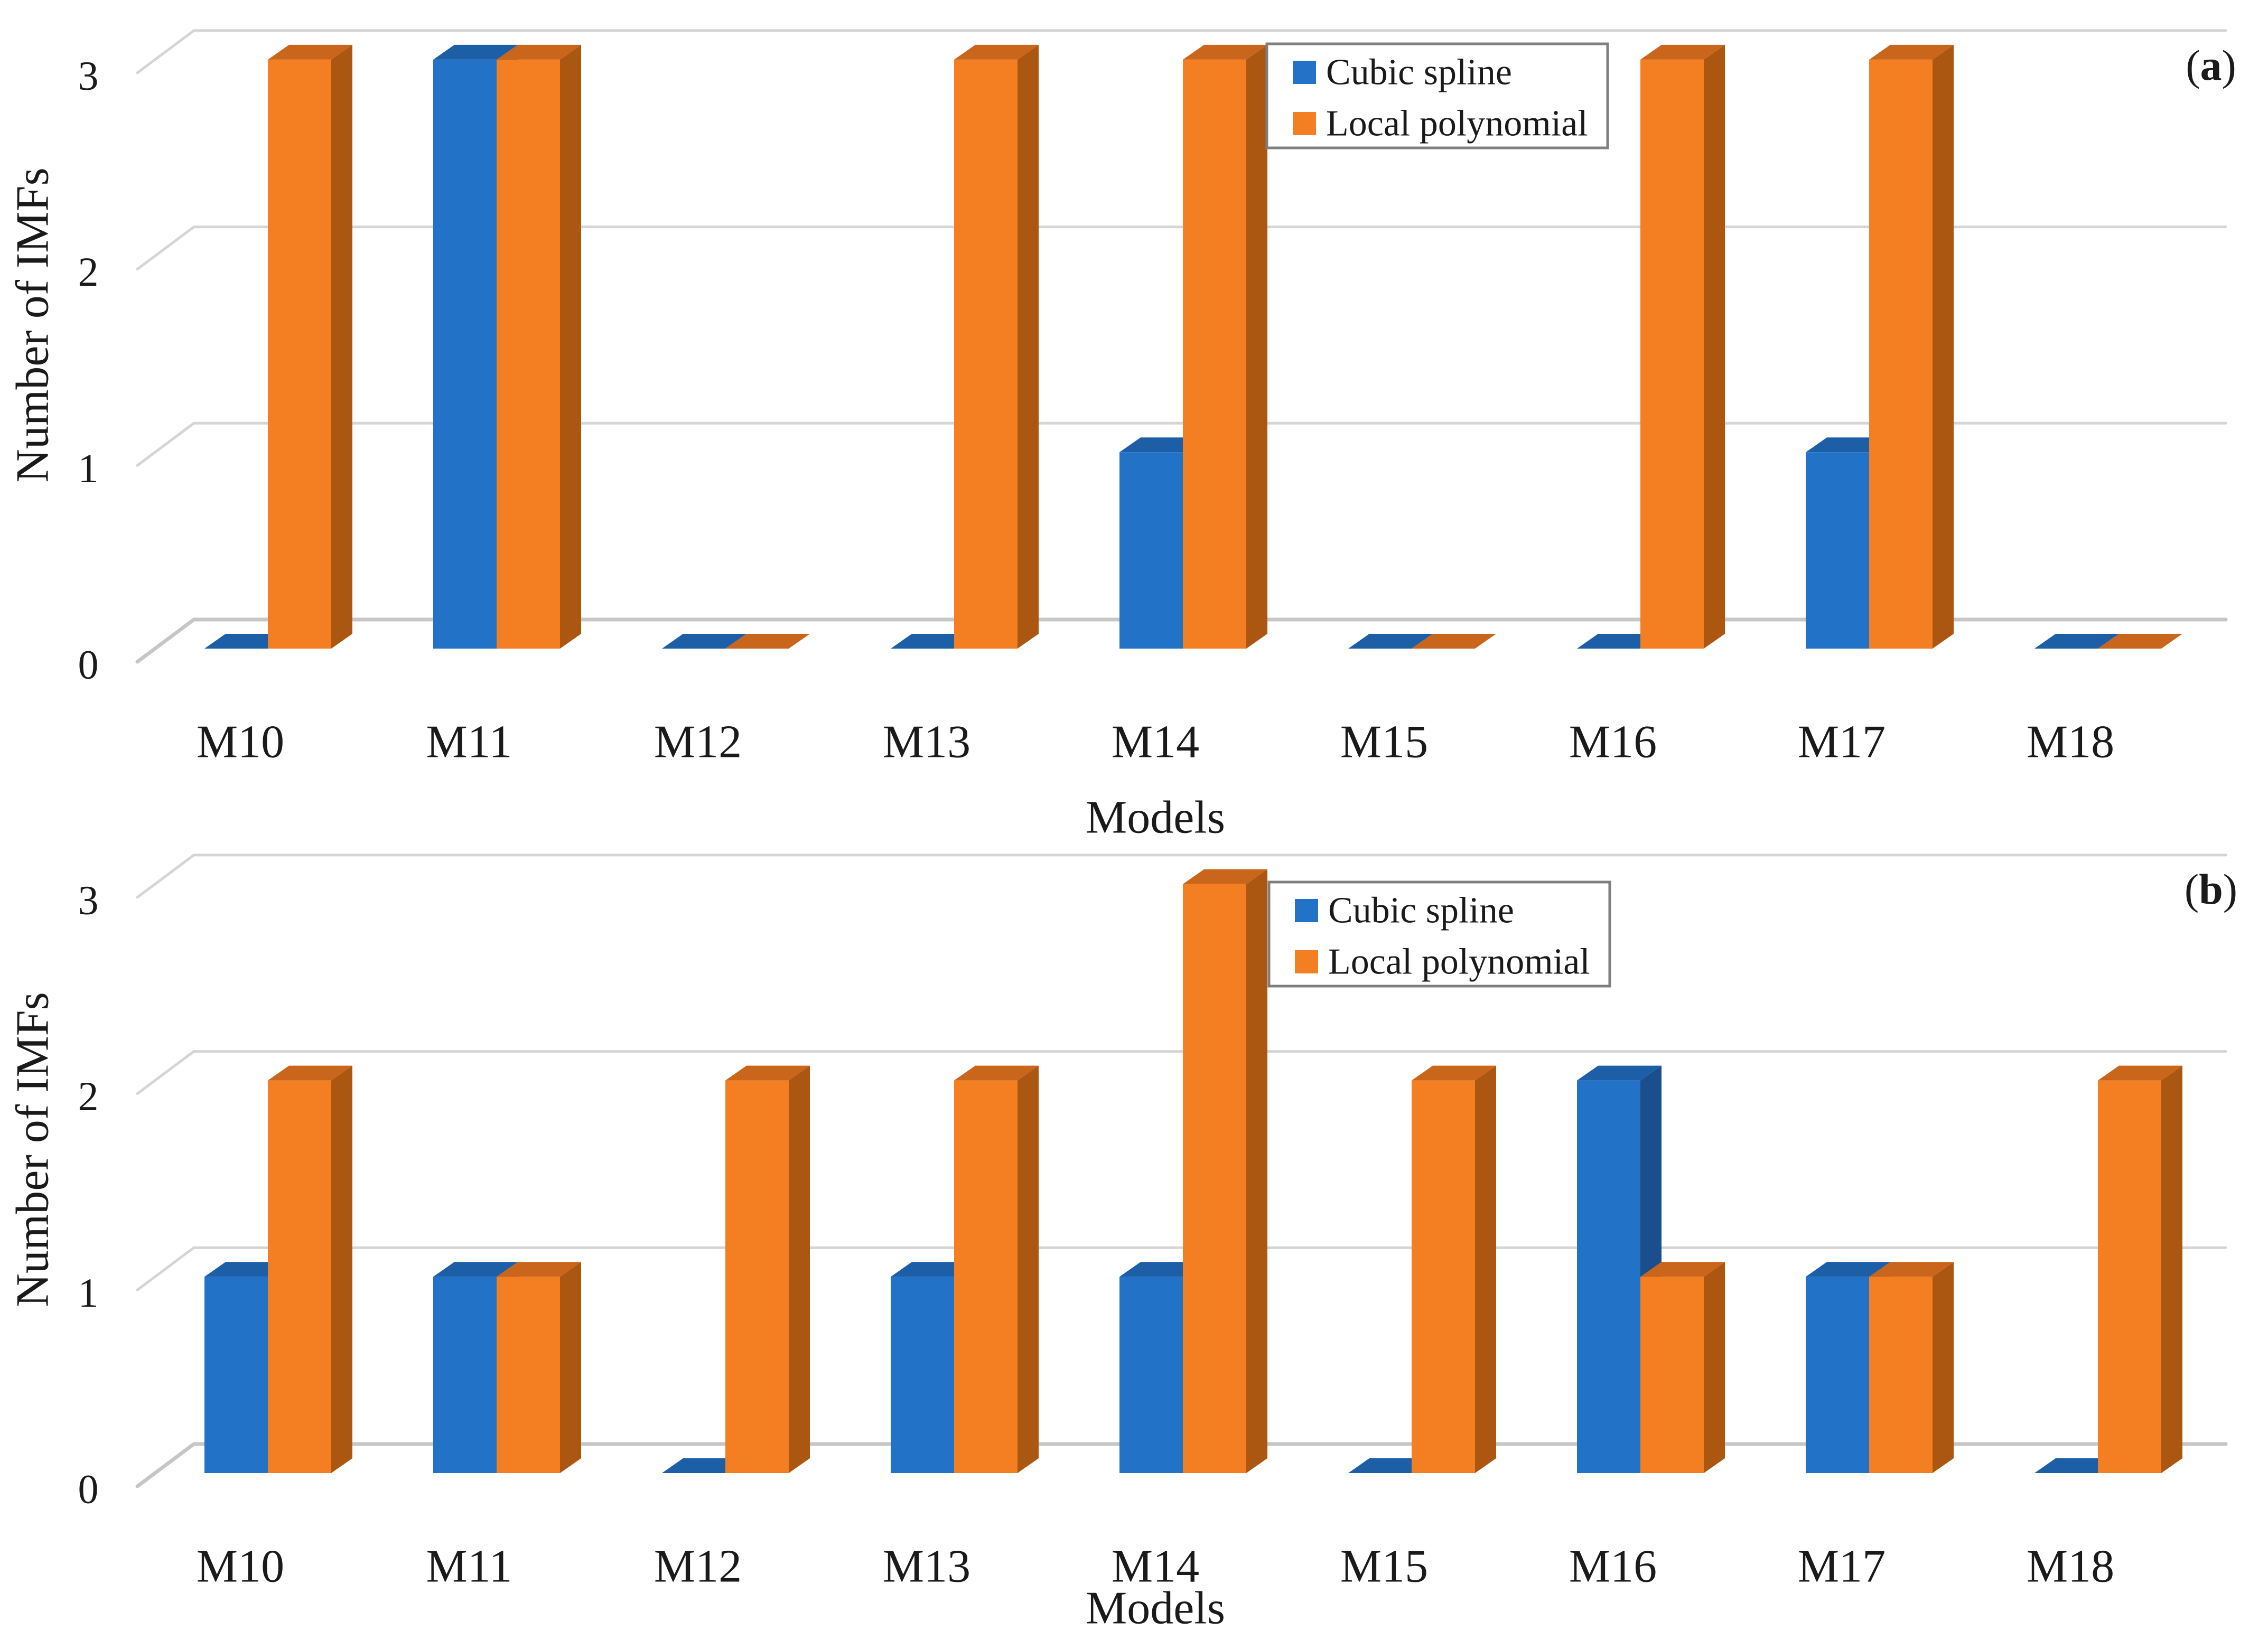  I want to click on gridline-y3, so click(1181, 876).